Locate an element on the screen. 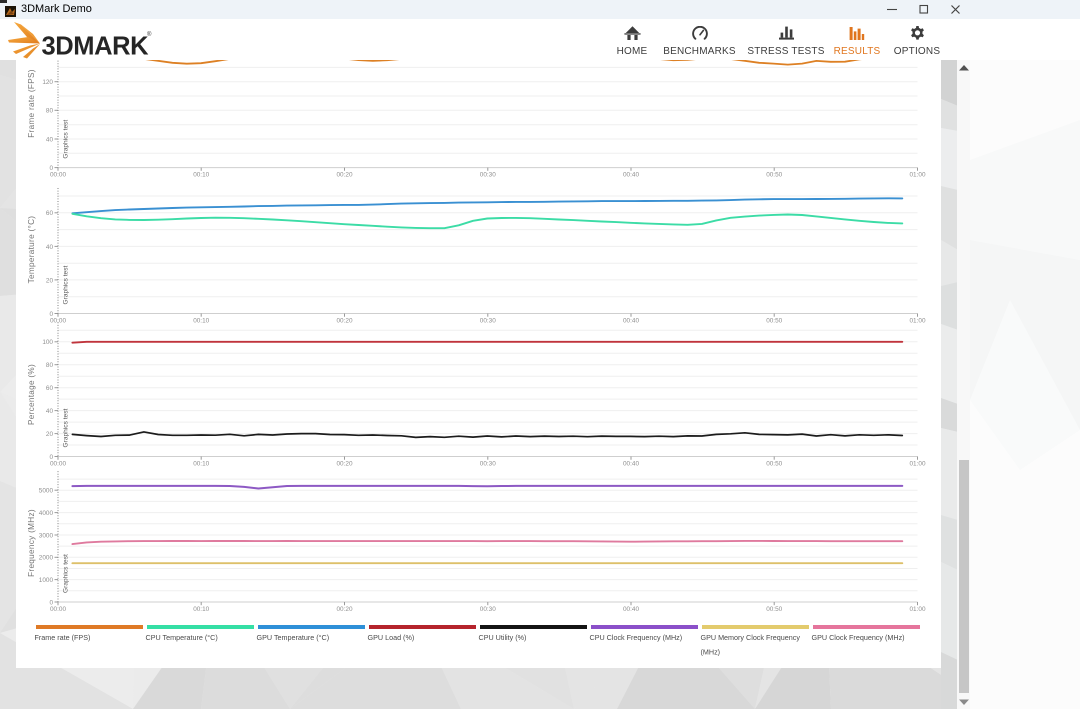 The image size is (1080, 709). svg-text: Percentage (%) is located at coordinates (31, 394).